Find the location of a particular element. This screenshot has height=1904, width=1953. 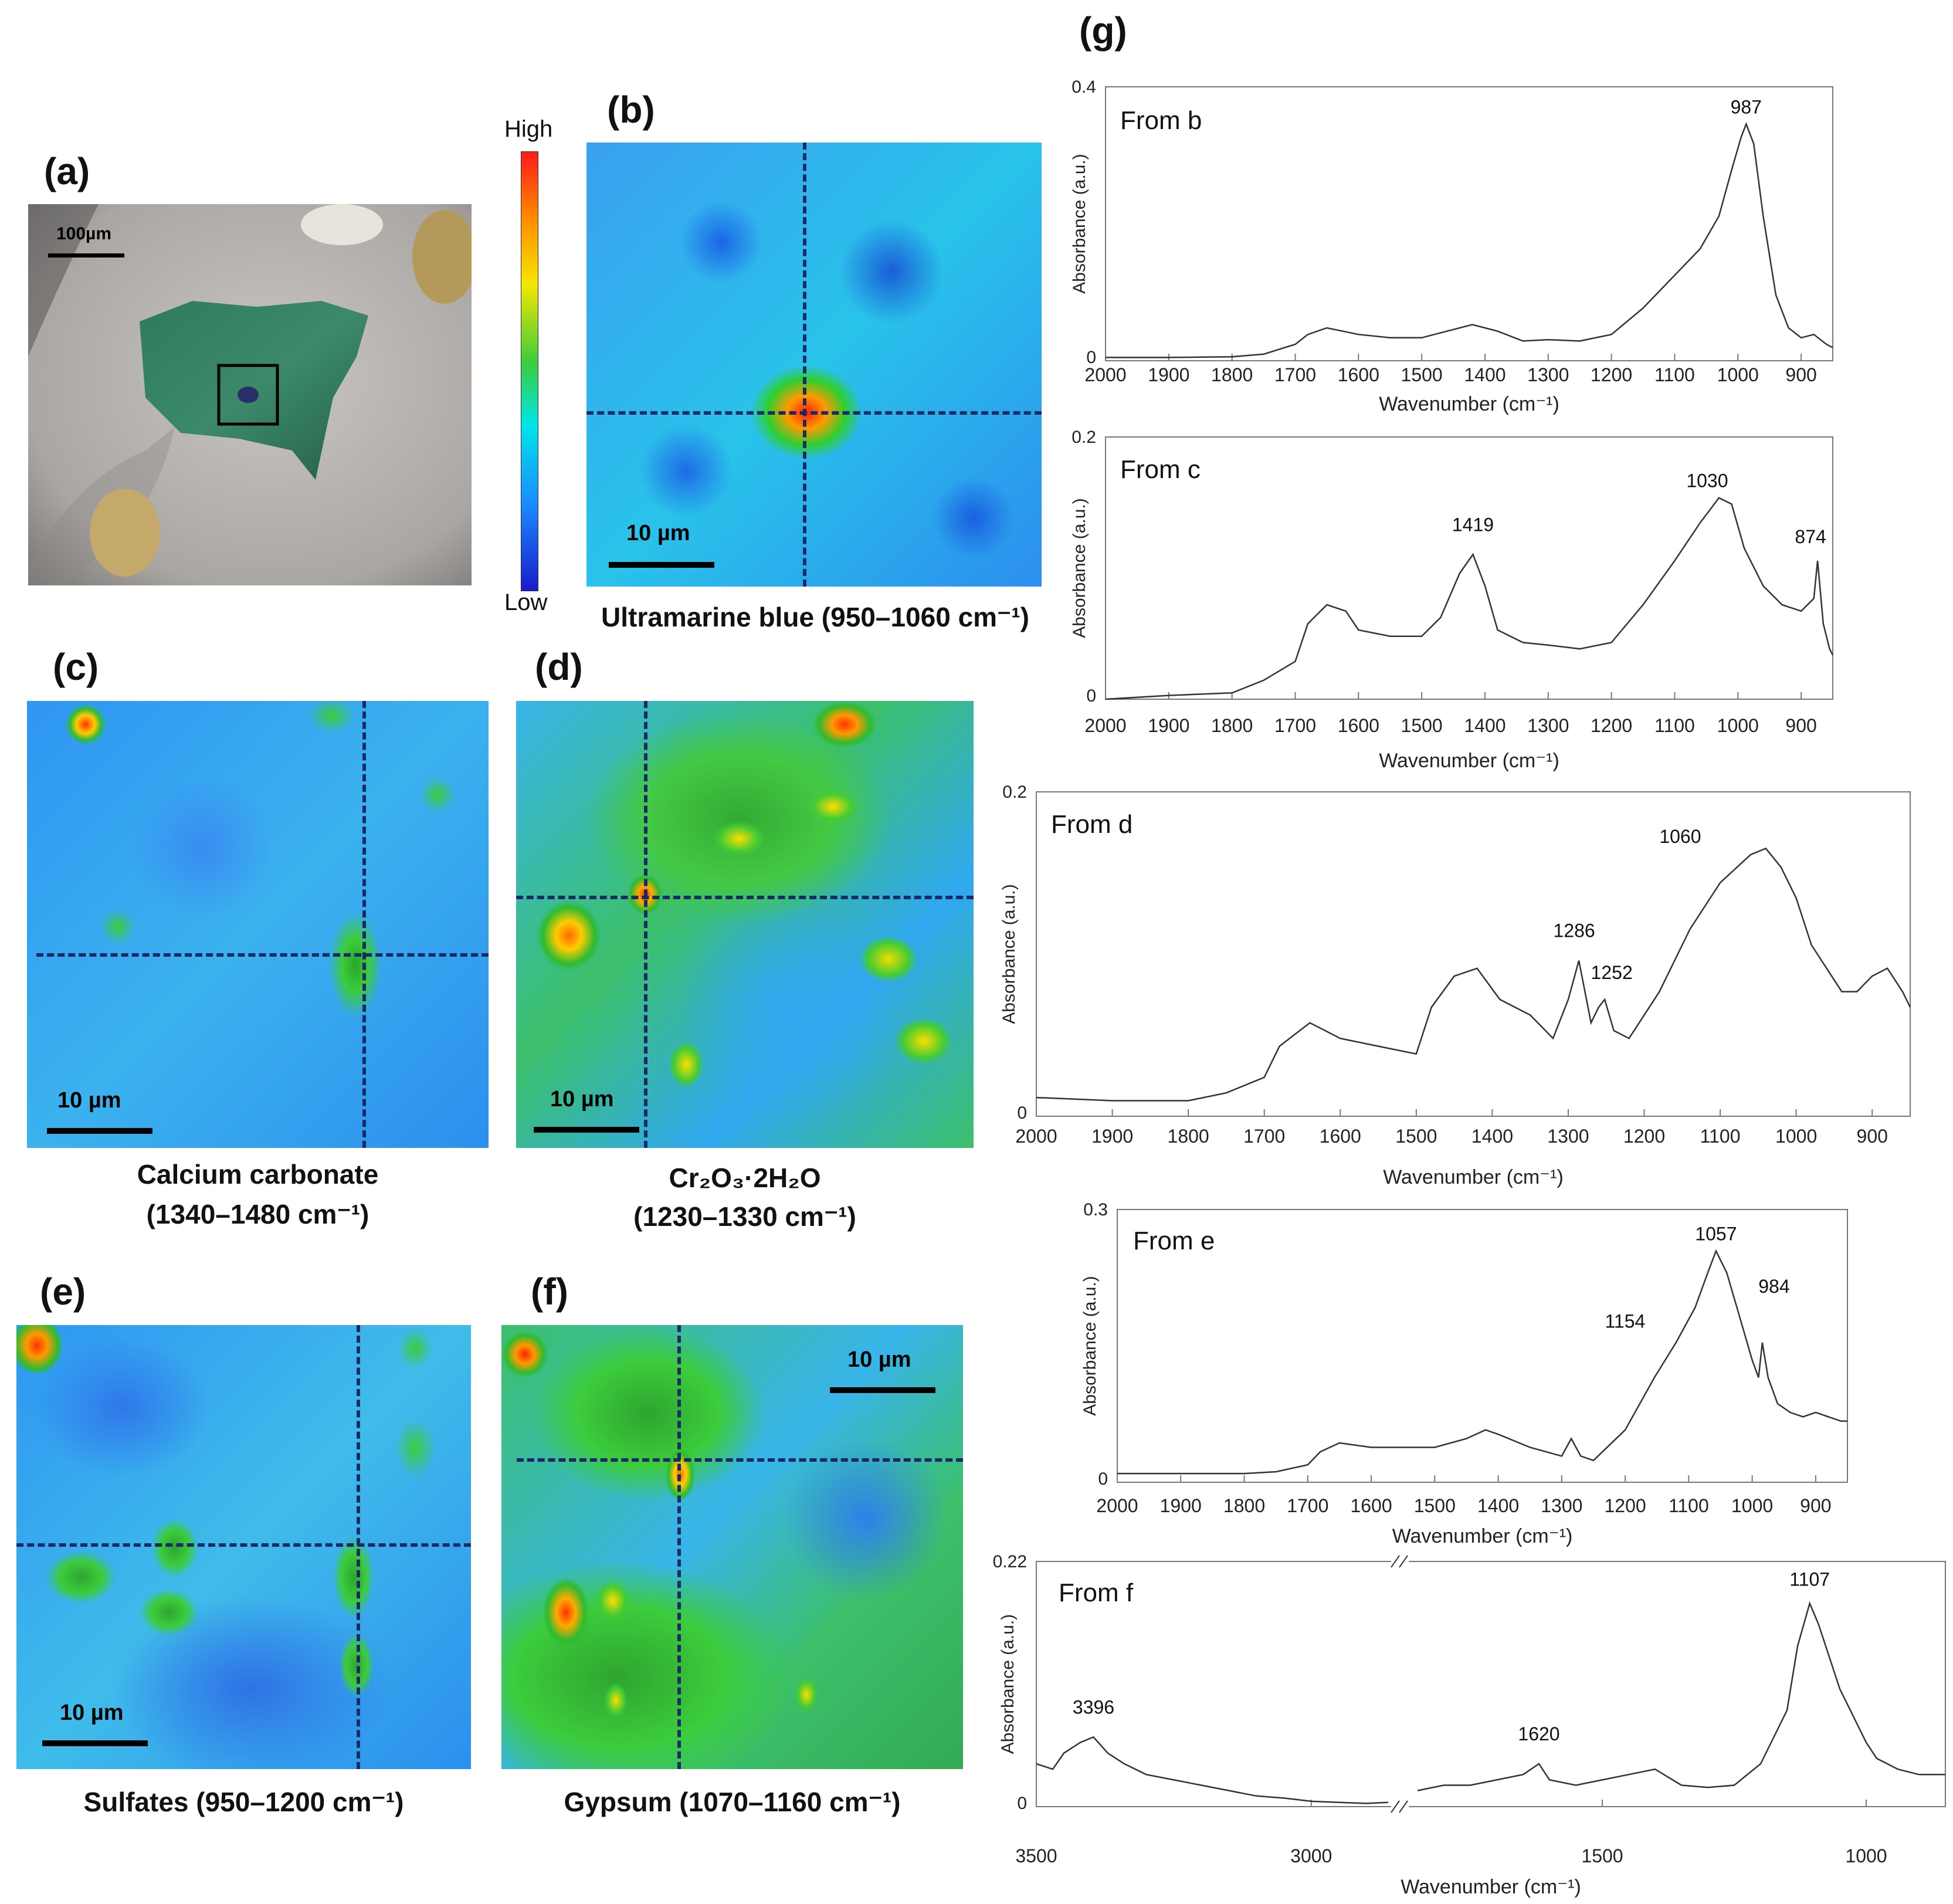

plot-title: From c is located at coordinates (1160, 469).